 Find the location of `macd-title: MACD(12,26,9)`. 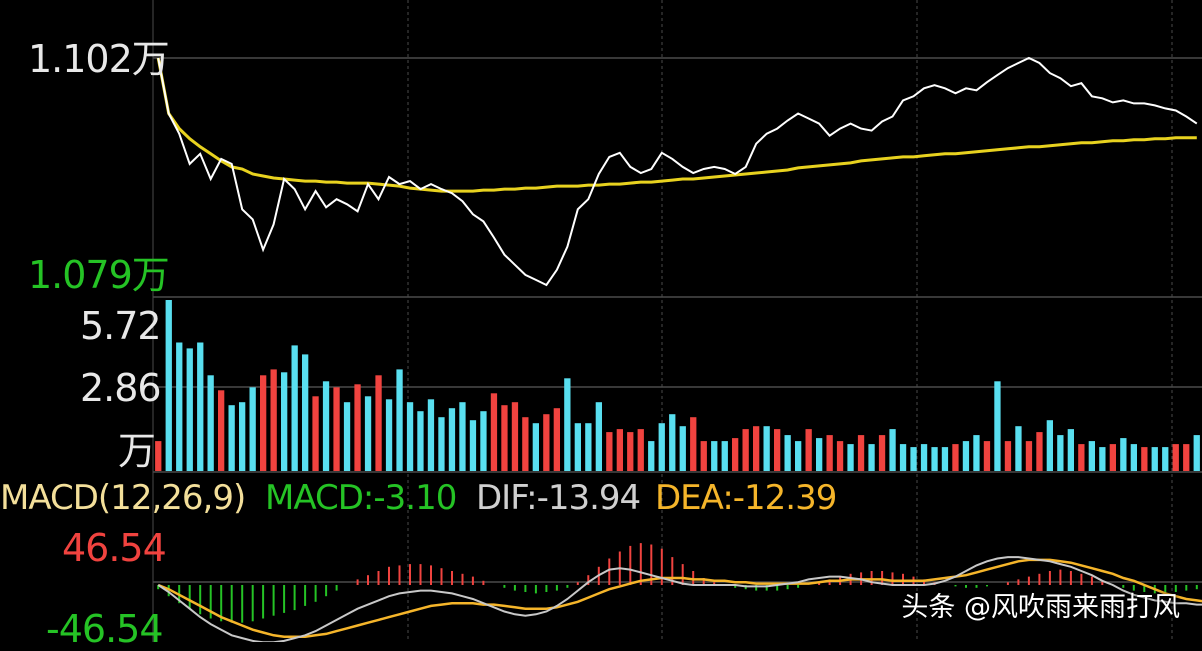

macd-title: MACD(12,26,9) is located at coordinates (123, 498).